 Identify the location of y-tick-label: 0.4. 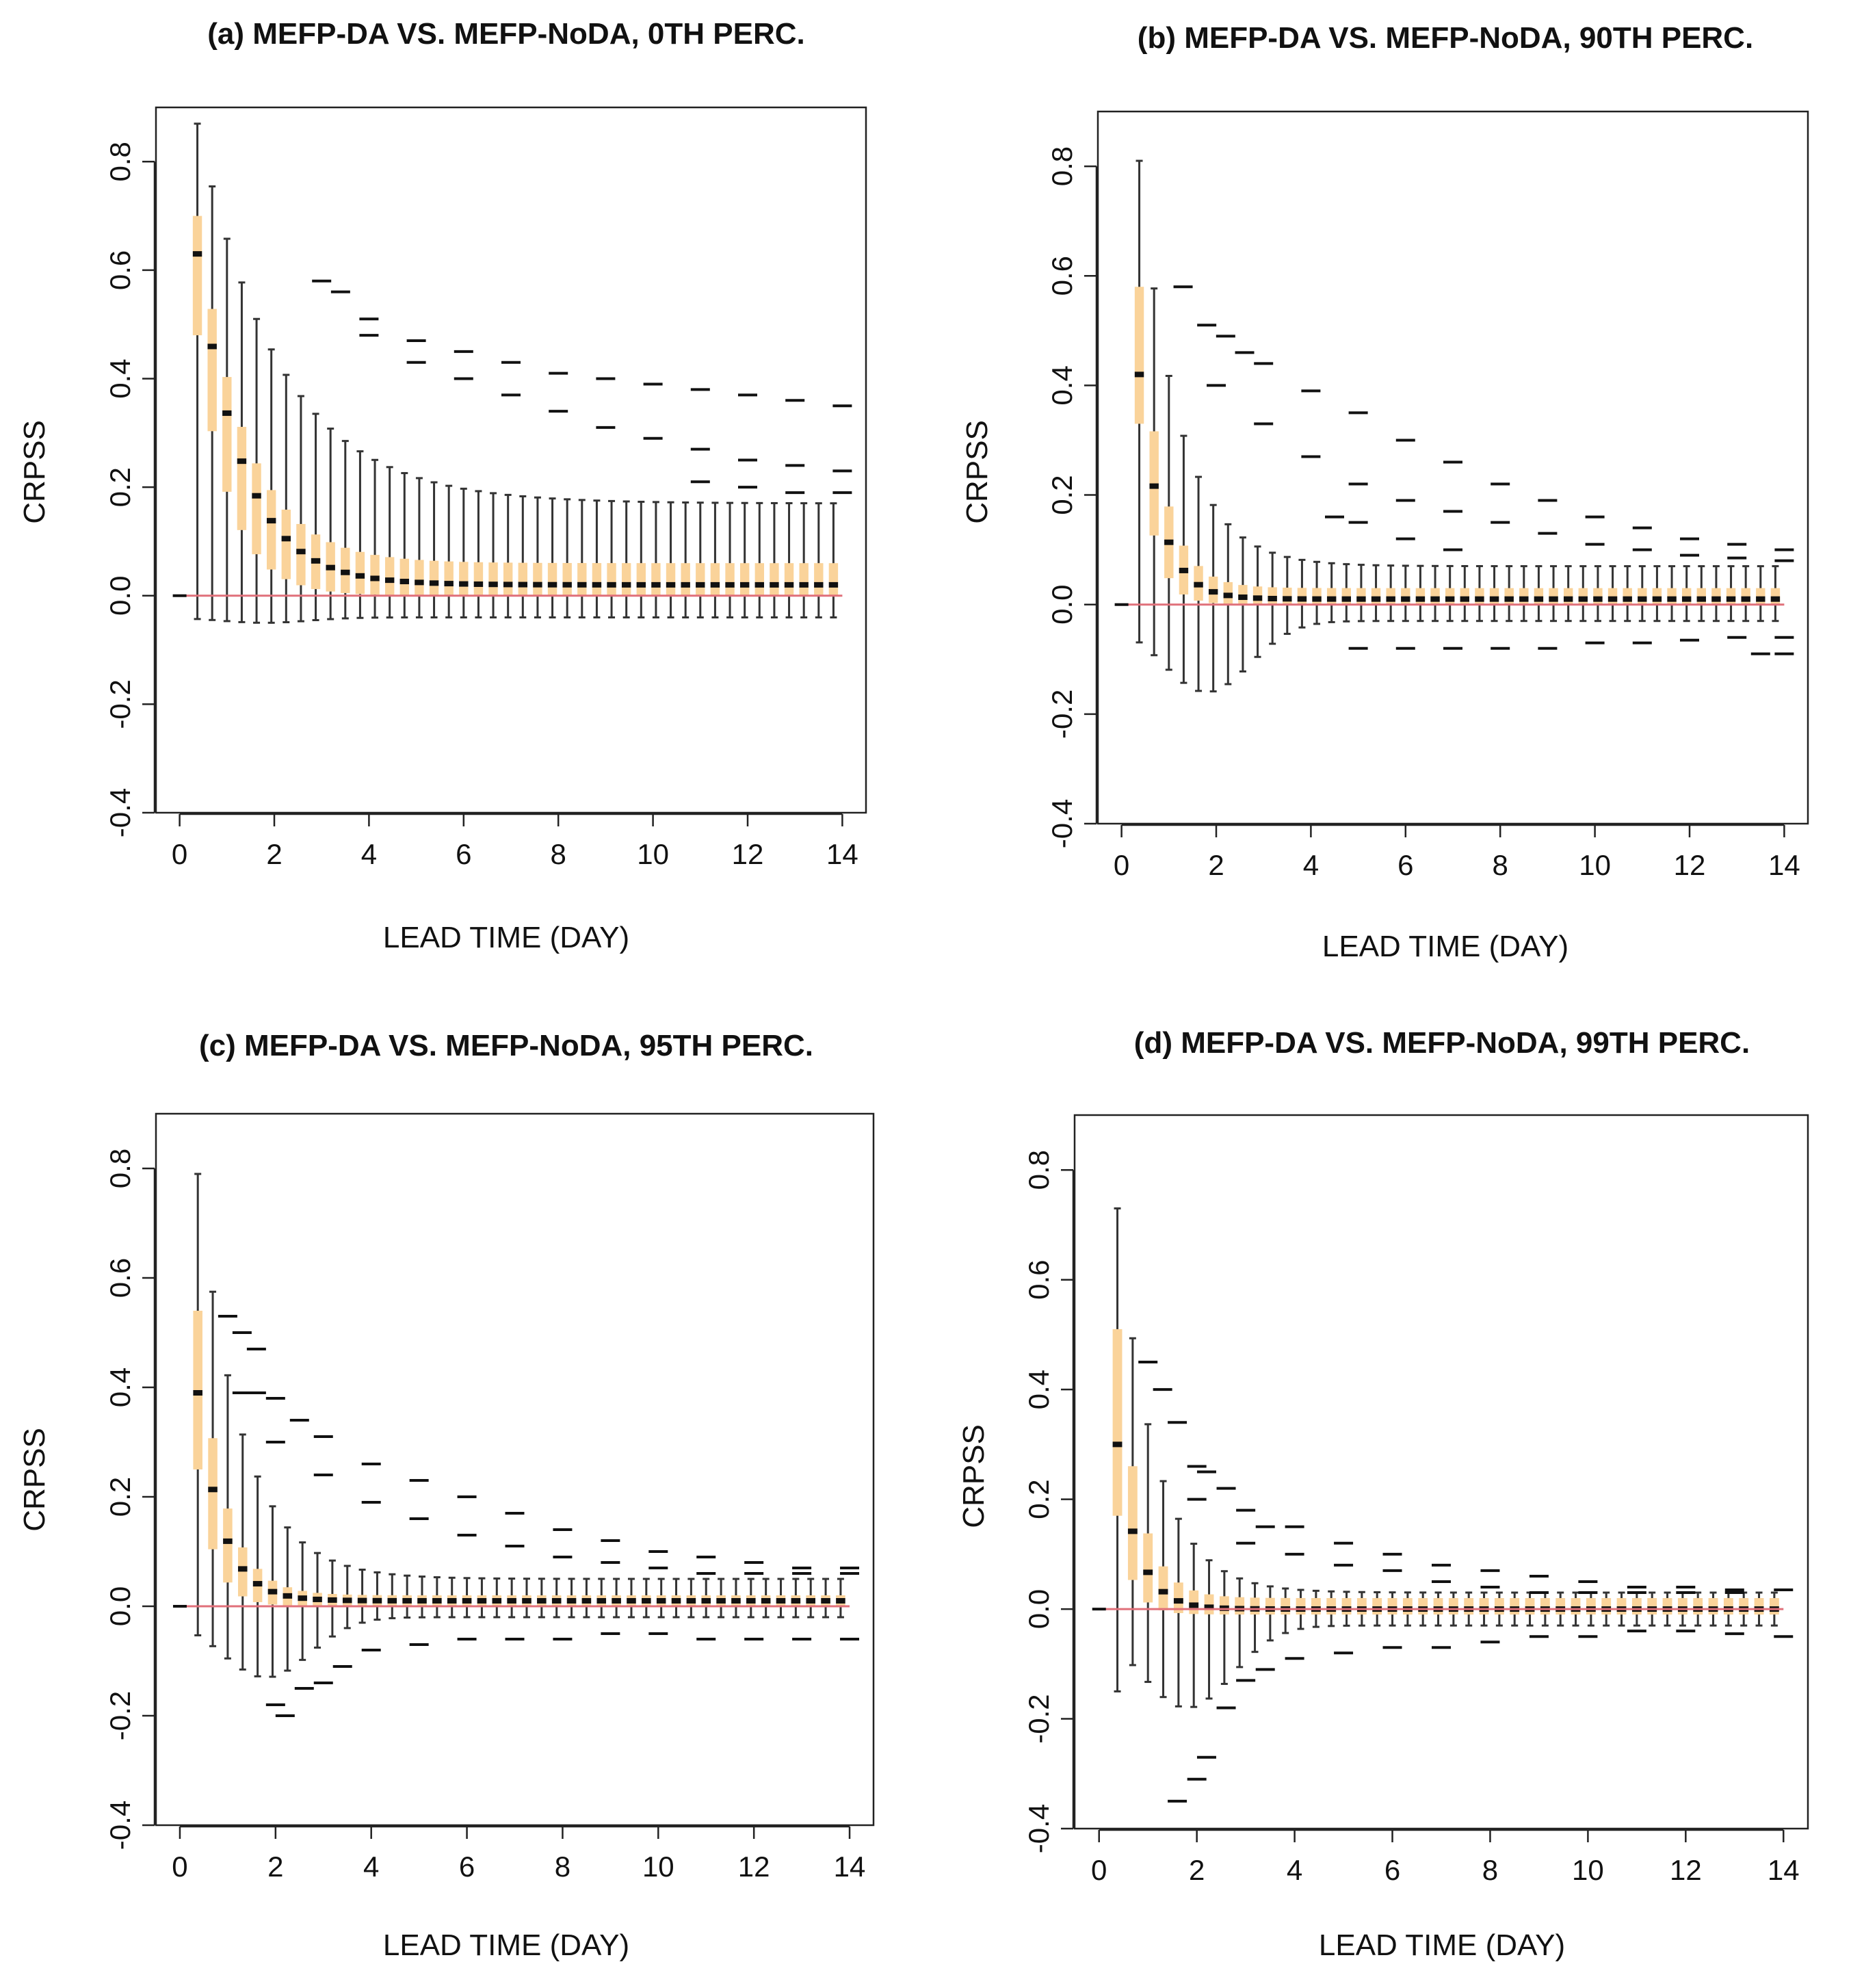
(1039, 1390).